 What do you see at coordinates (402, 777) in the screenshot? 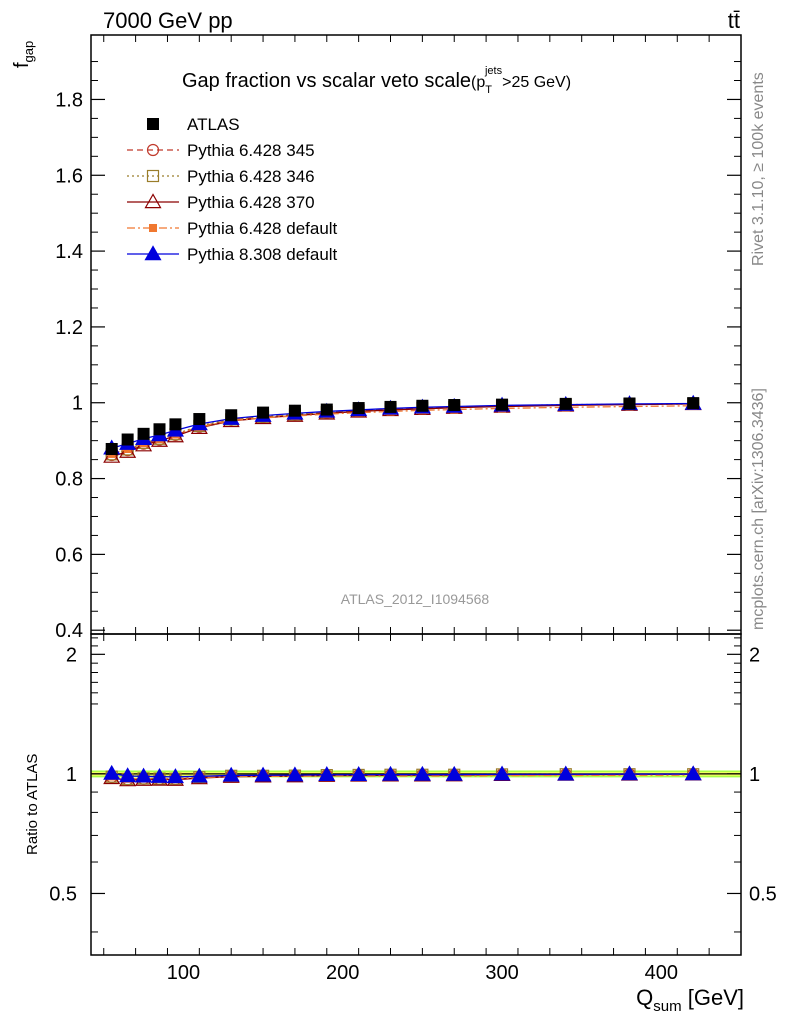
I see `ratio-pythia-6-428-default-line` at bounding box center [402, 777].